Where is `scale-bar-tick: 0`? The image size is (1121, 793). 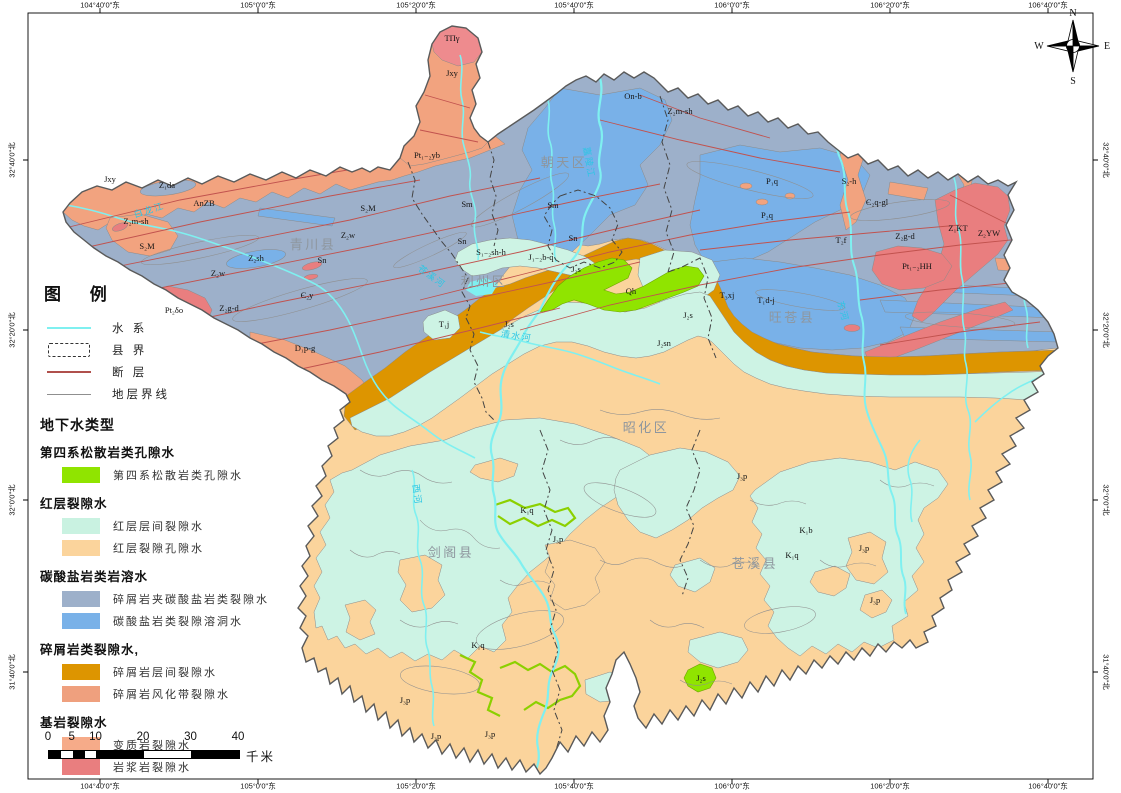 scale-bar-tick: 0 is located at coordinates (48, 737).